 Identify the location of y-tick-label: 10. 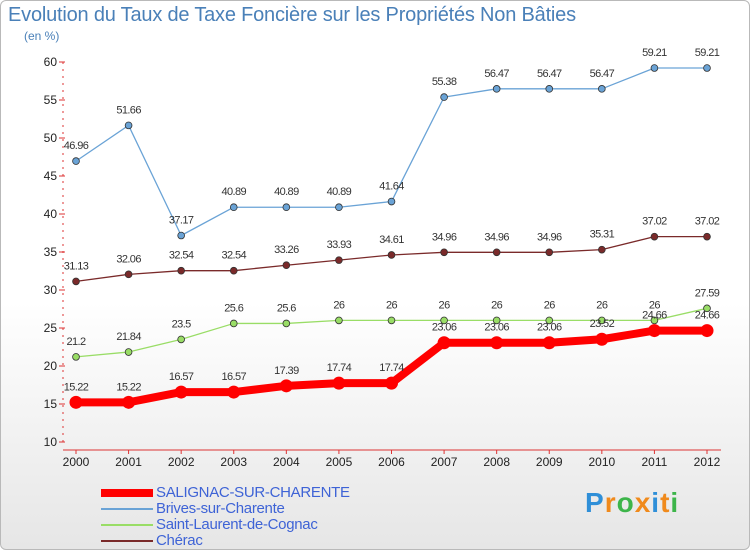
(51, 442).